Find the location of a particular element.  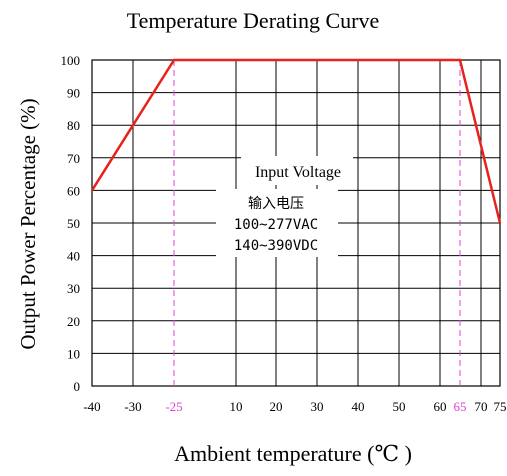

y-axis-label: Output Power Percentage (%) is located at coordinates (28, 223).